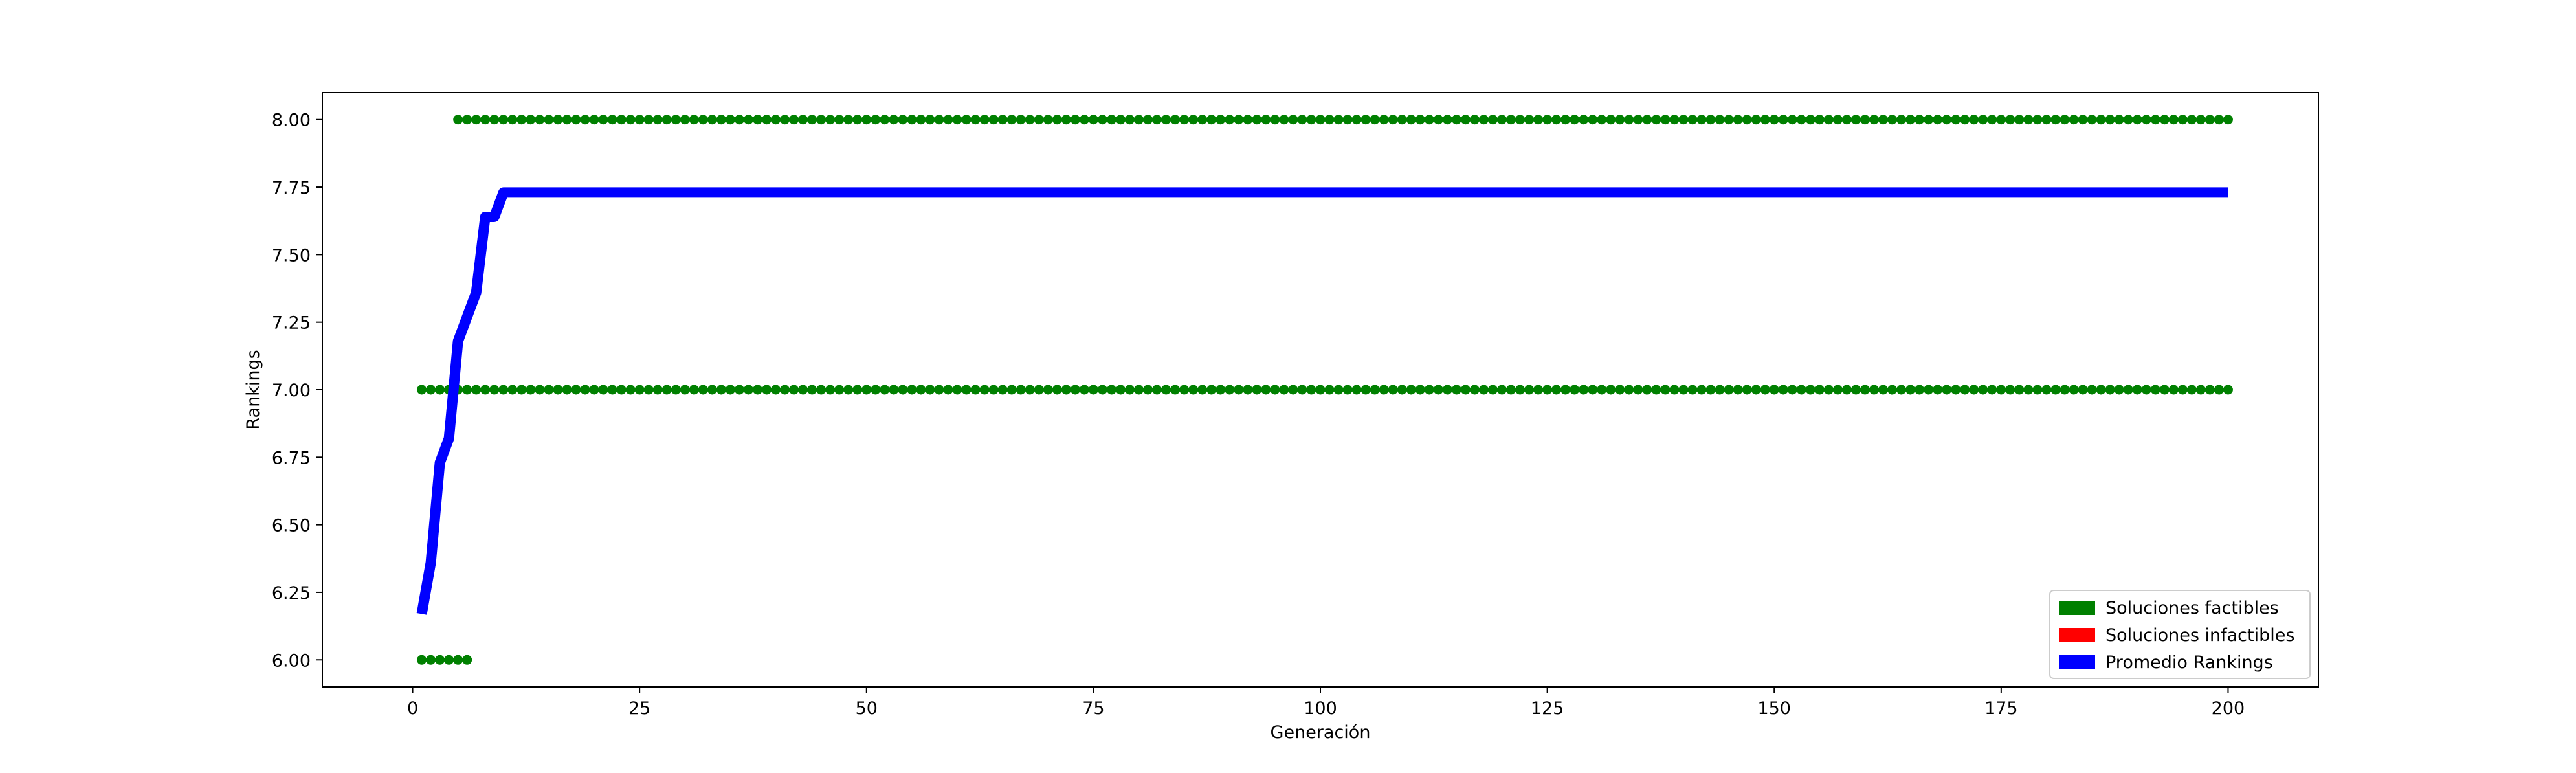 This screenshot has width=2576, height=773. What do you see at coordinates (1093, 709) in the screenshot?
I see `x-tick-label: 75` at bounding box center [1093, 709].